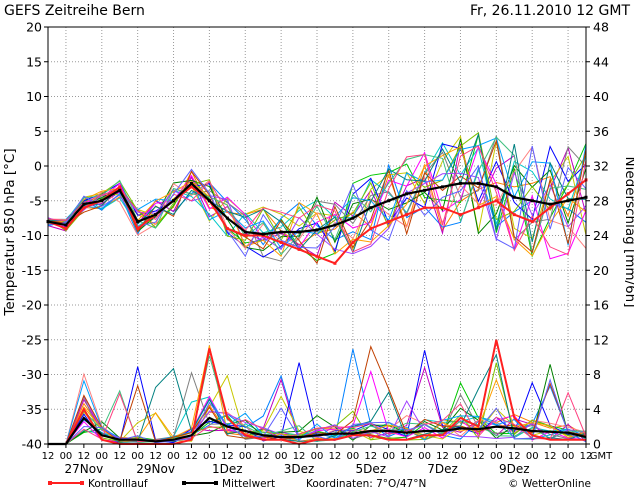 This screenshot has width=634, height=490. What do you see at coordinates (34, 61) in the screenshot?
I see `left-tick-label: 15` at bounding box center [34, 61].